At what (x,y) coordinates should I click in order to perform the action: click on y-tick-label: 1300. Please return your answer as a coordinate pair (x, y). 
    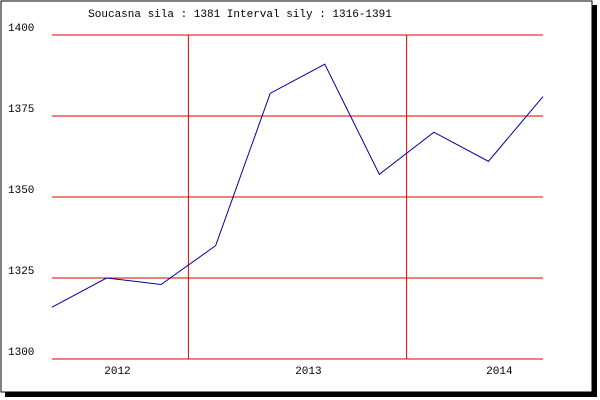
    Looking at the image, I should click on (21, 353).